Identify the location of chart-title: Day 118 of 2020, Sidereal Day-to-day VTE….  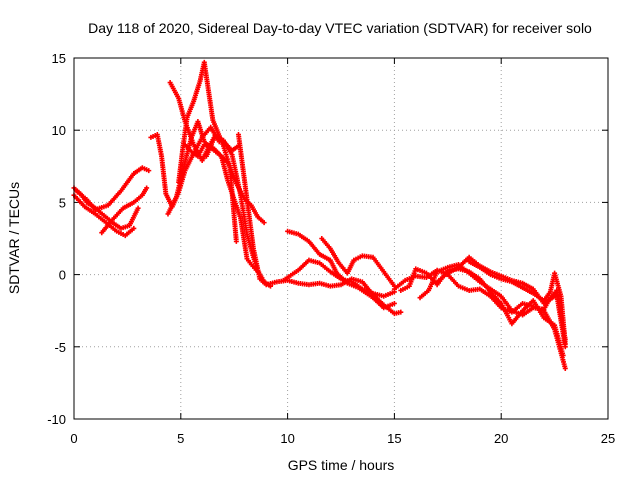
(340, 28).